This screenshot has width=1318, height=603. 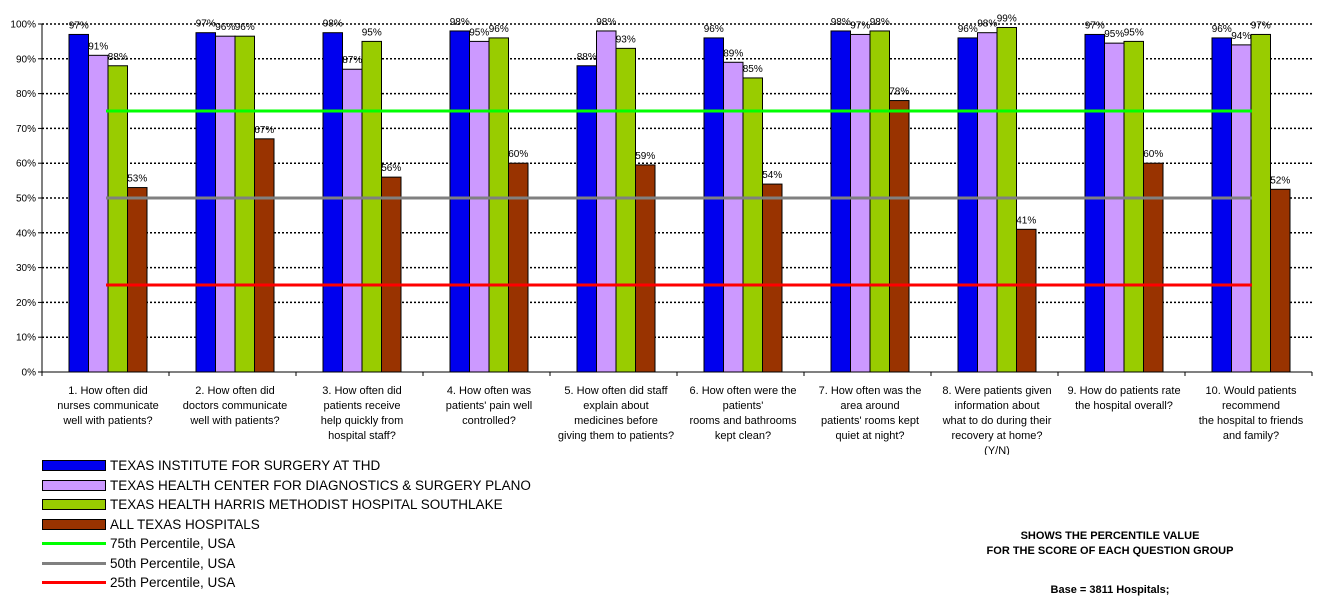 What do you see at coordinates (108, 391) in the screenshot?
I see `x-tick-label: 1. How often did` at bounding box center [108, 391].